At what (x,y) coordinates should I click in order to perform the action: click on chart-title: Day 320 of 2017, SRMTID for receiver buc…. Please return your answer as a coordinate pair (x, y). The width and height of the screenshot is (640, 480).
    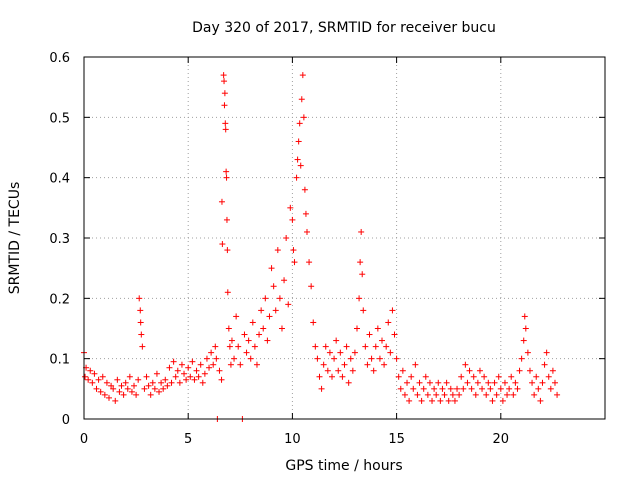
    Looking at the image, I should click on (344, 28).